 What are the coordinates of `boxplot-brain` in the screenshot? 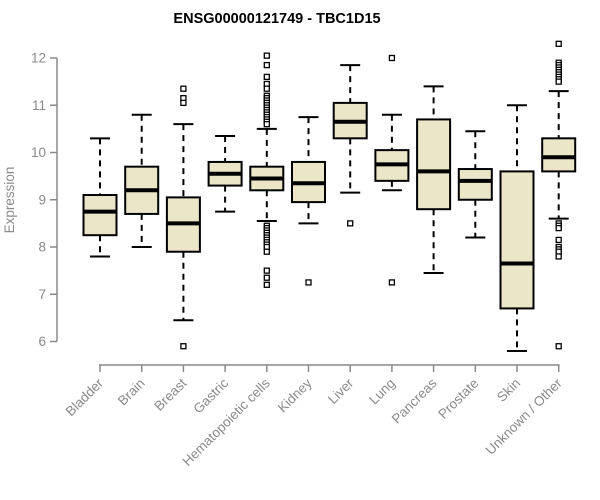 It's located at (142, 180).